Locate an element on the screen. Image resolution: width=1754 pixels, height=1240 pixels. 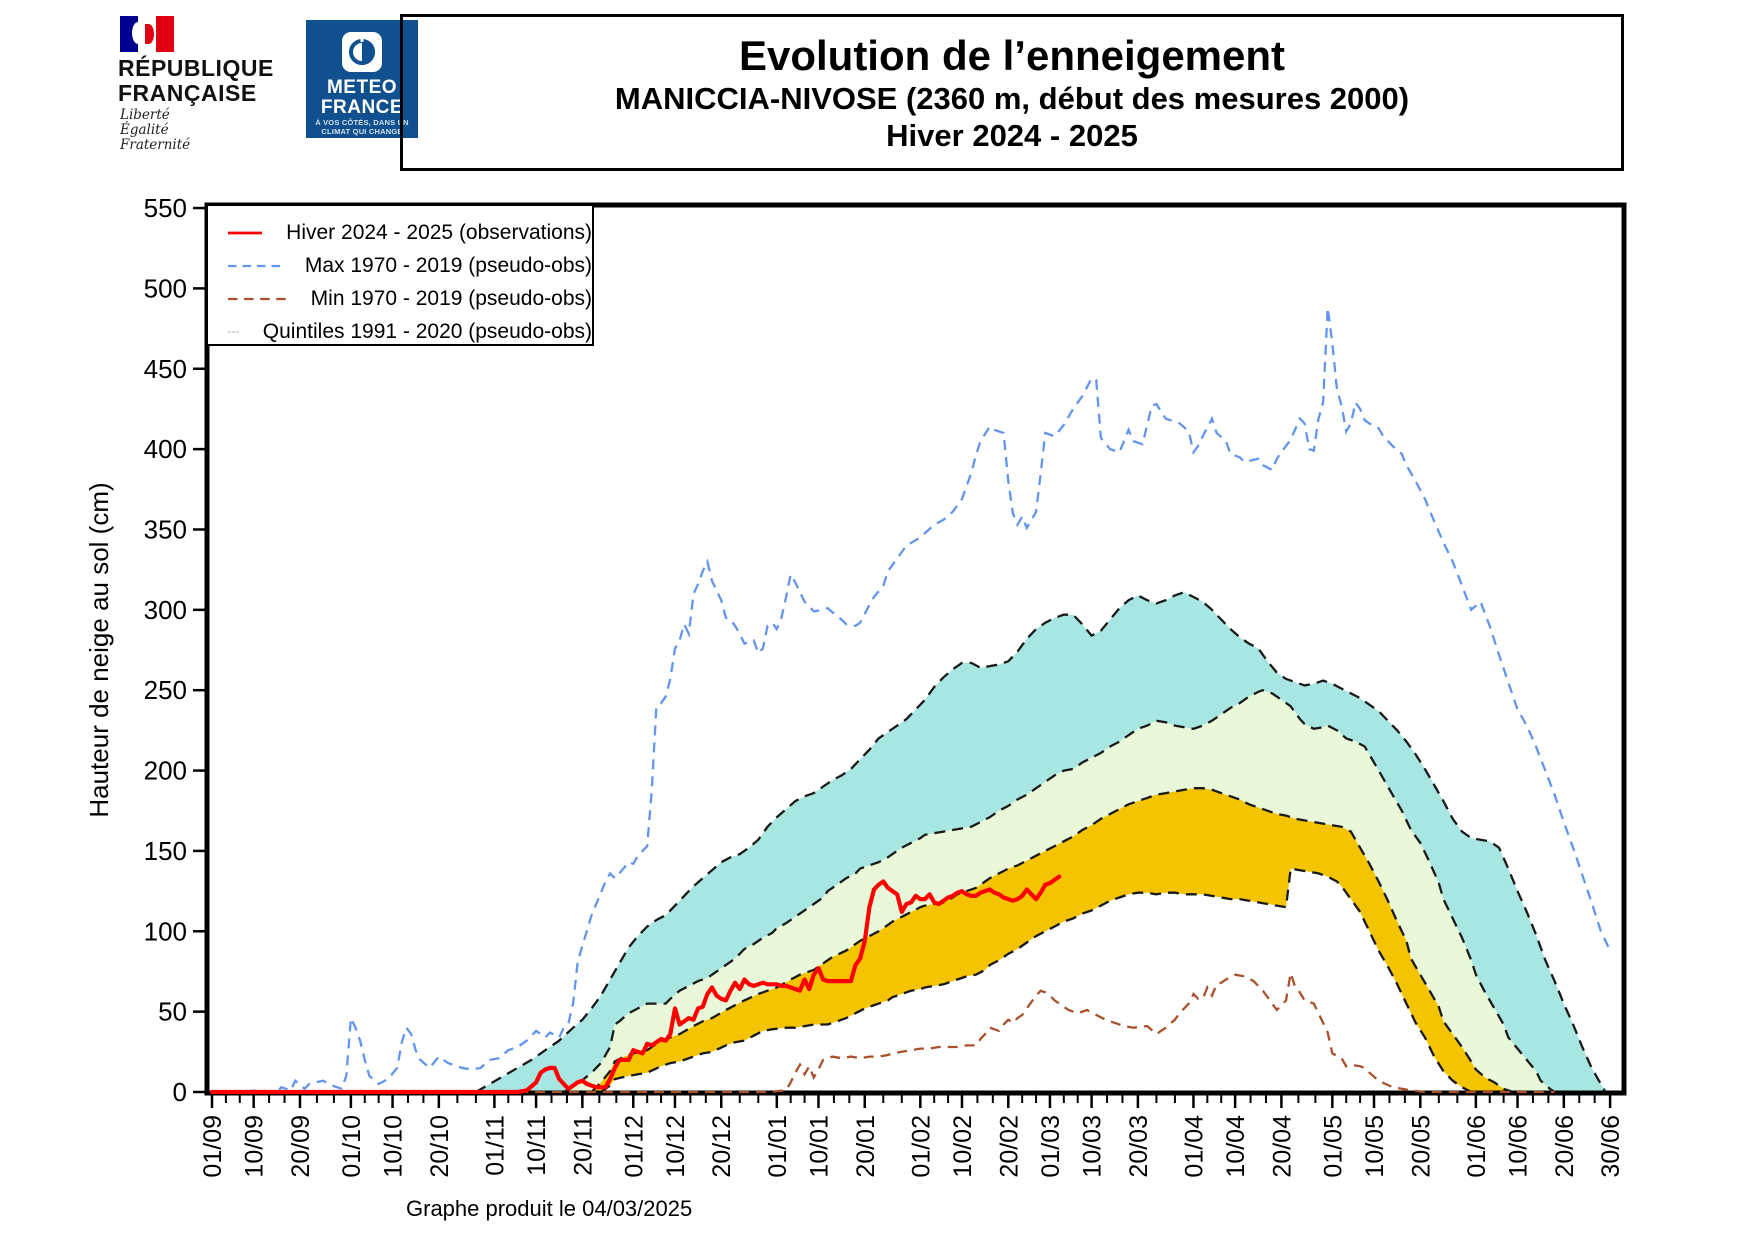
legend-label-quintiles: Quintiles 1991 - 2020 (pseudo-obs) is located at coordinates (427, 331).